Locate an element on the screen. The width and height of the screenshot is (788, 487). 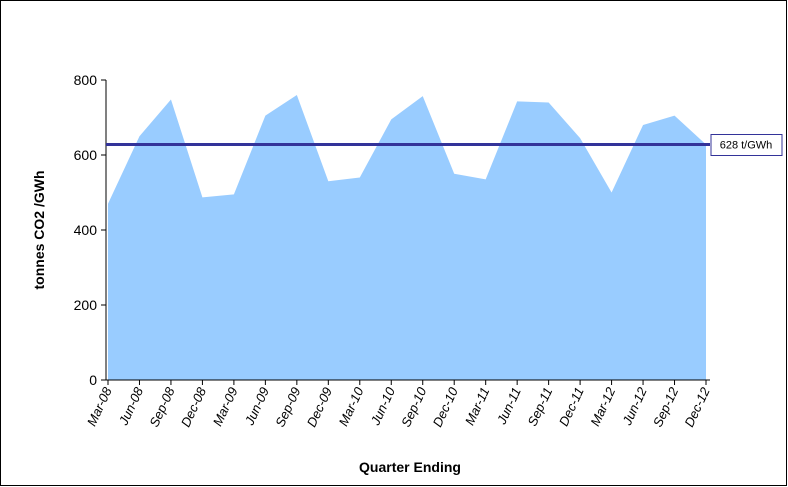
reference-label: 628 t/GWh is located at coordinates (746, 146).